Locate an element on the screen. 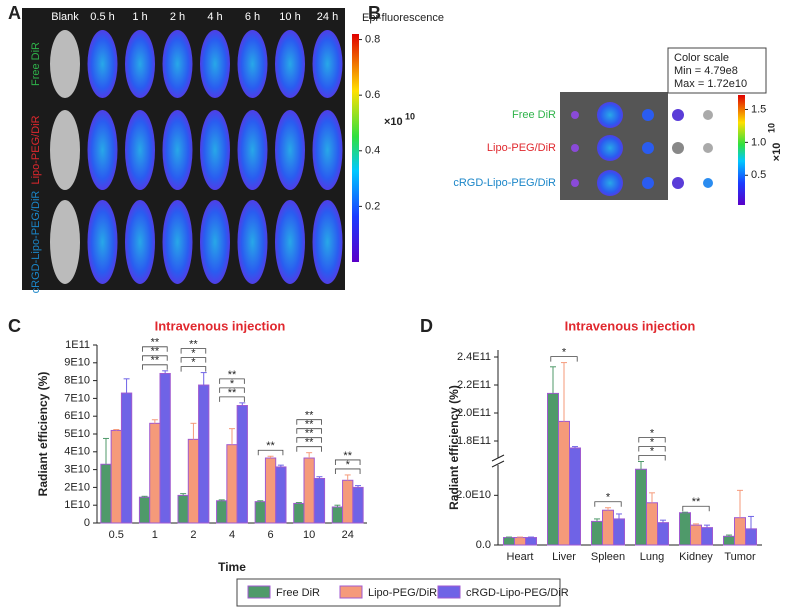  colorbar is located at coordinates (355, 148).